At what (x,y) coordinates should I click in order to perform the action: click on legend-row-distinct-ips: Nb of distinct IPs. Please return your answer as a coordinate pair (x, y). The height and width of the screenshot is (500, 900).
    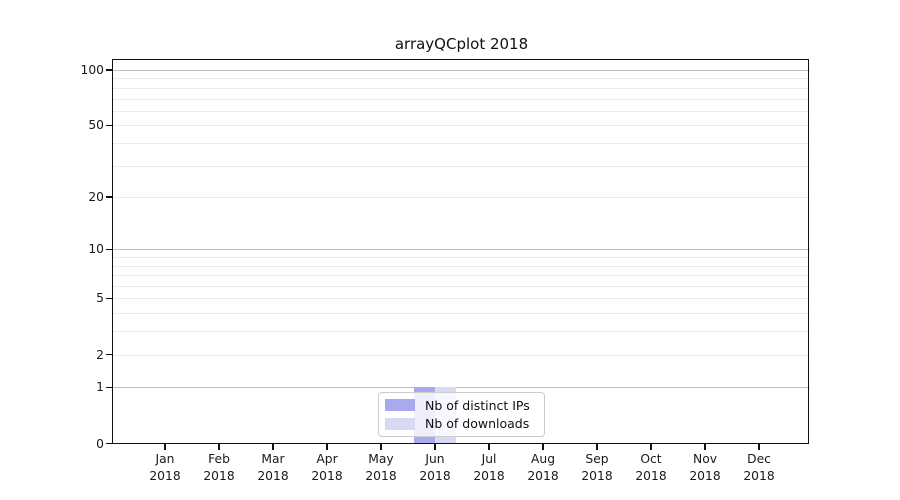
    Looking at the image, I should click on (460, 405).